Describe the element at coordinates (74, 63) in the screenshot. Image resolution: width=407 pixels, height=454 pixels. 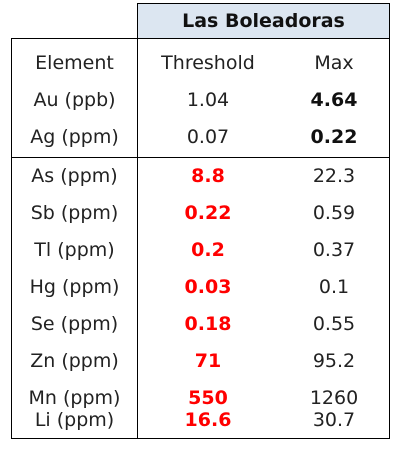
I see `header-element: Element` at that location.